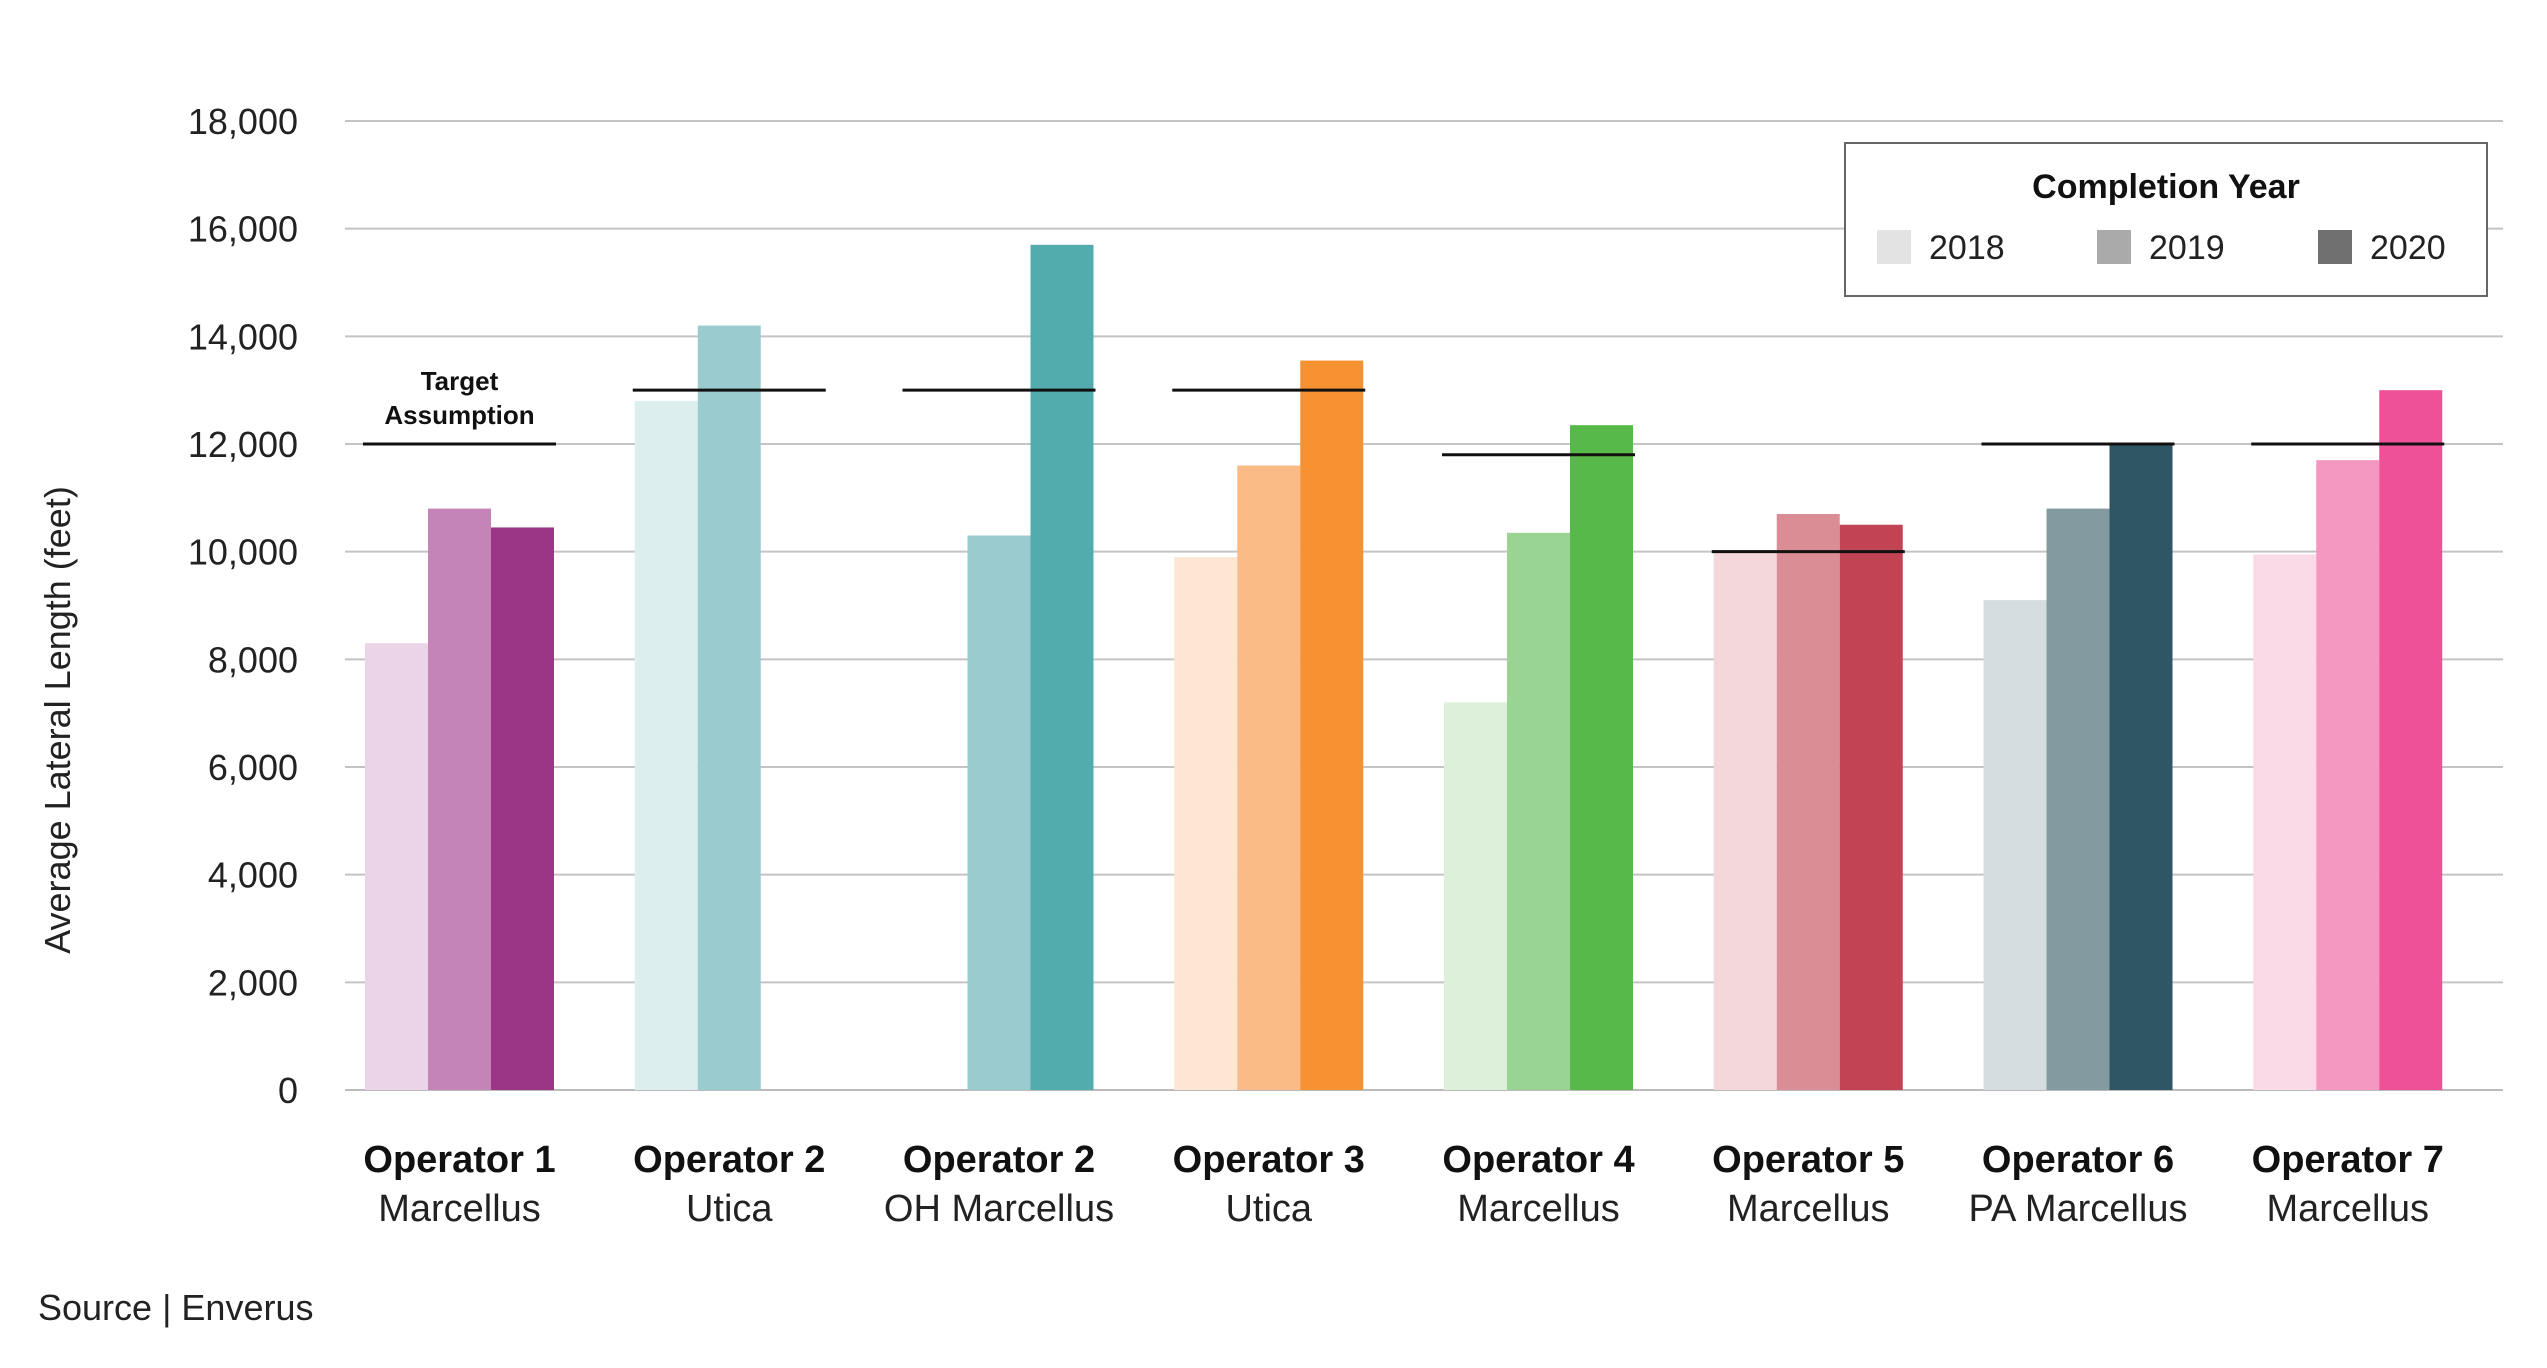 This screenshot has height=1368, width=2547. I want to click on bar-5-2018, so click(1475, 896).